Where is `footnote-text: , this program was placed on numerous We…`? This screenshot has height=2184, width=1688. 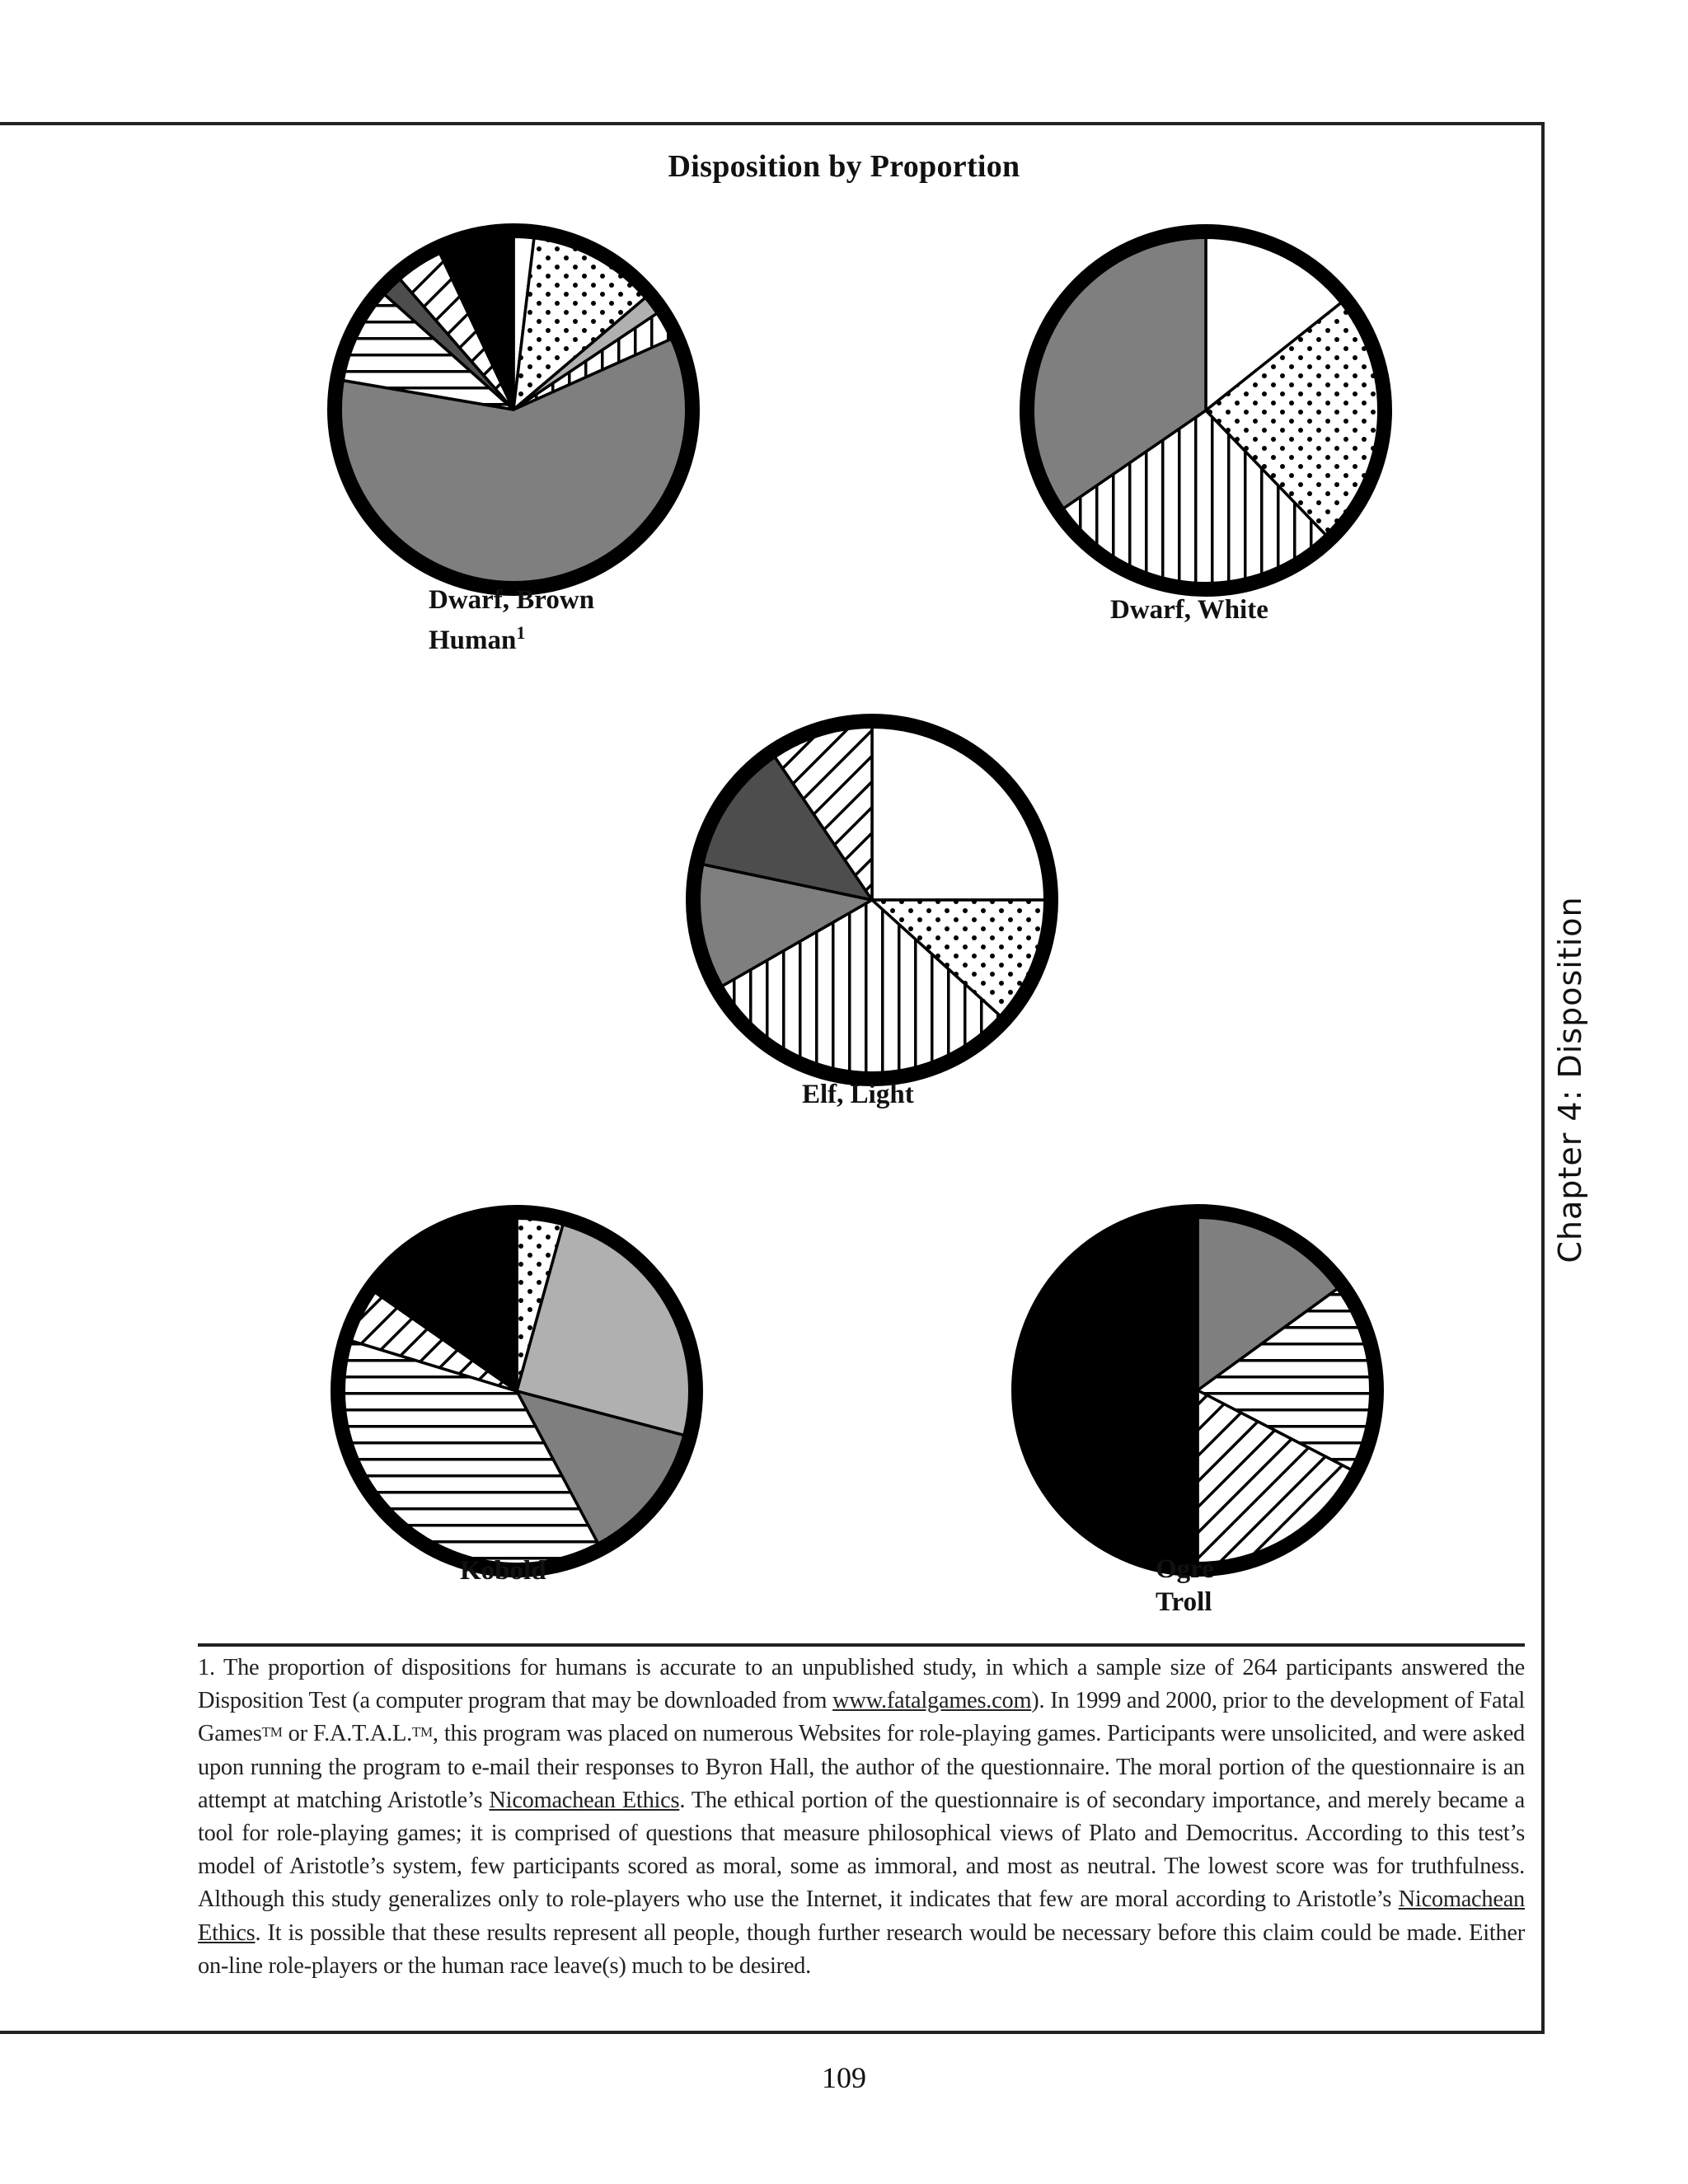 footnote-text: , this program was placed on numerous We… is located at coordinates (861, 1767).